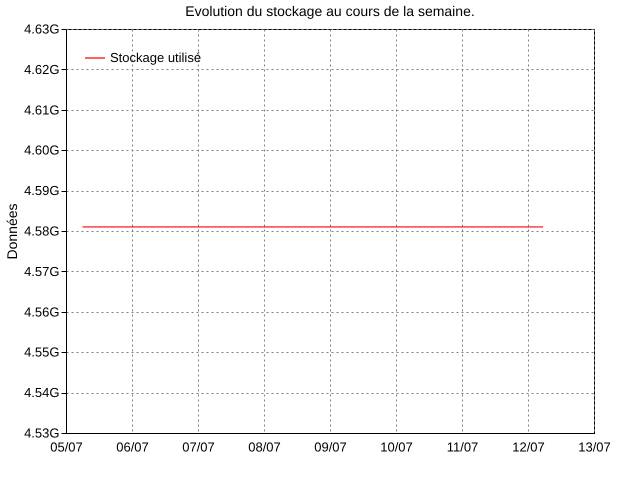  What do you see at coordinates (528, 447) in the screenshot?
I see `x-tick-label: 12/07` at bounding box center [528, 447].